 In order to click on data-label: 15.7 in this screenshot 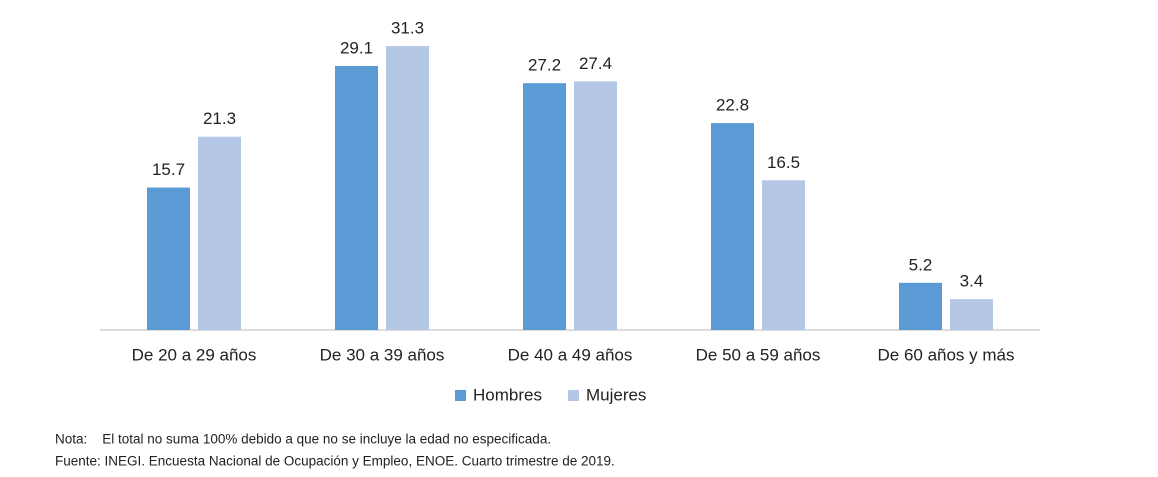, I will do `click(168, 169)`.